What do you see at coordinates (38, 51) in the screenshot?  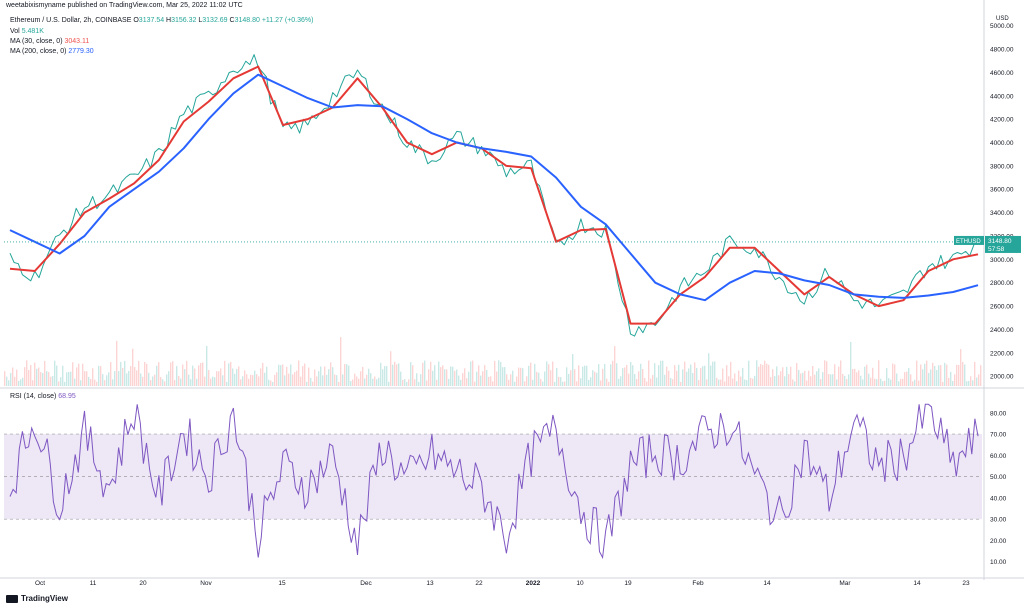 I see `ma200-label: MA (200, close, 0)` at bounding box center [38, 51].